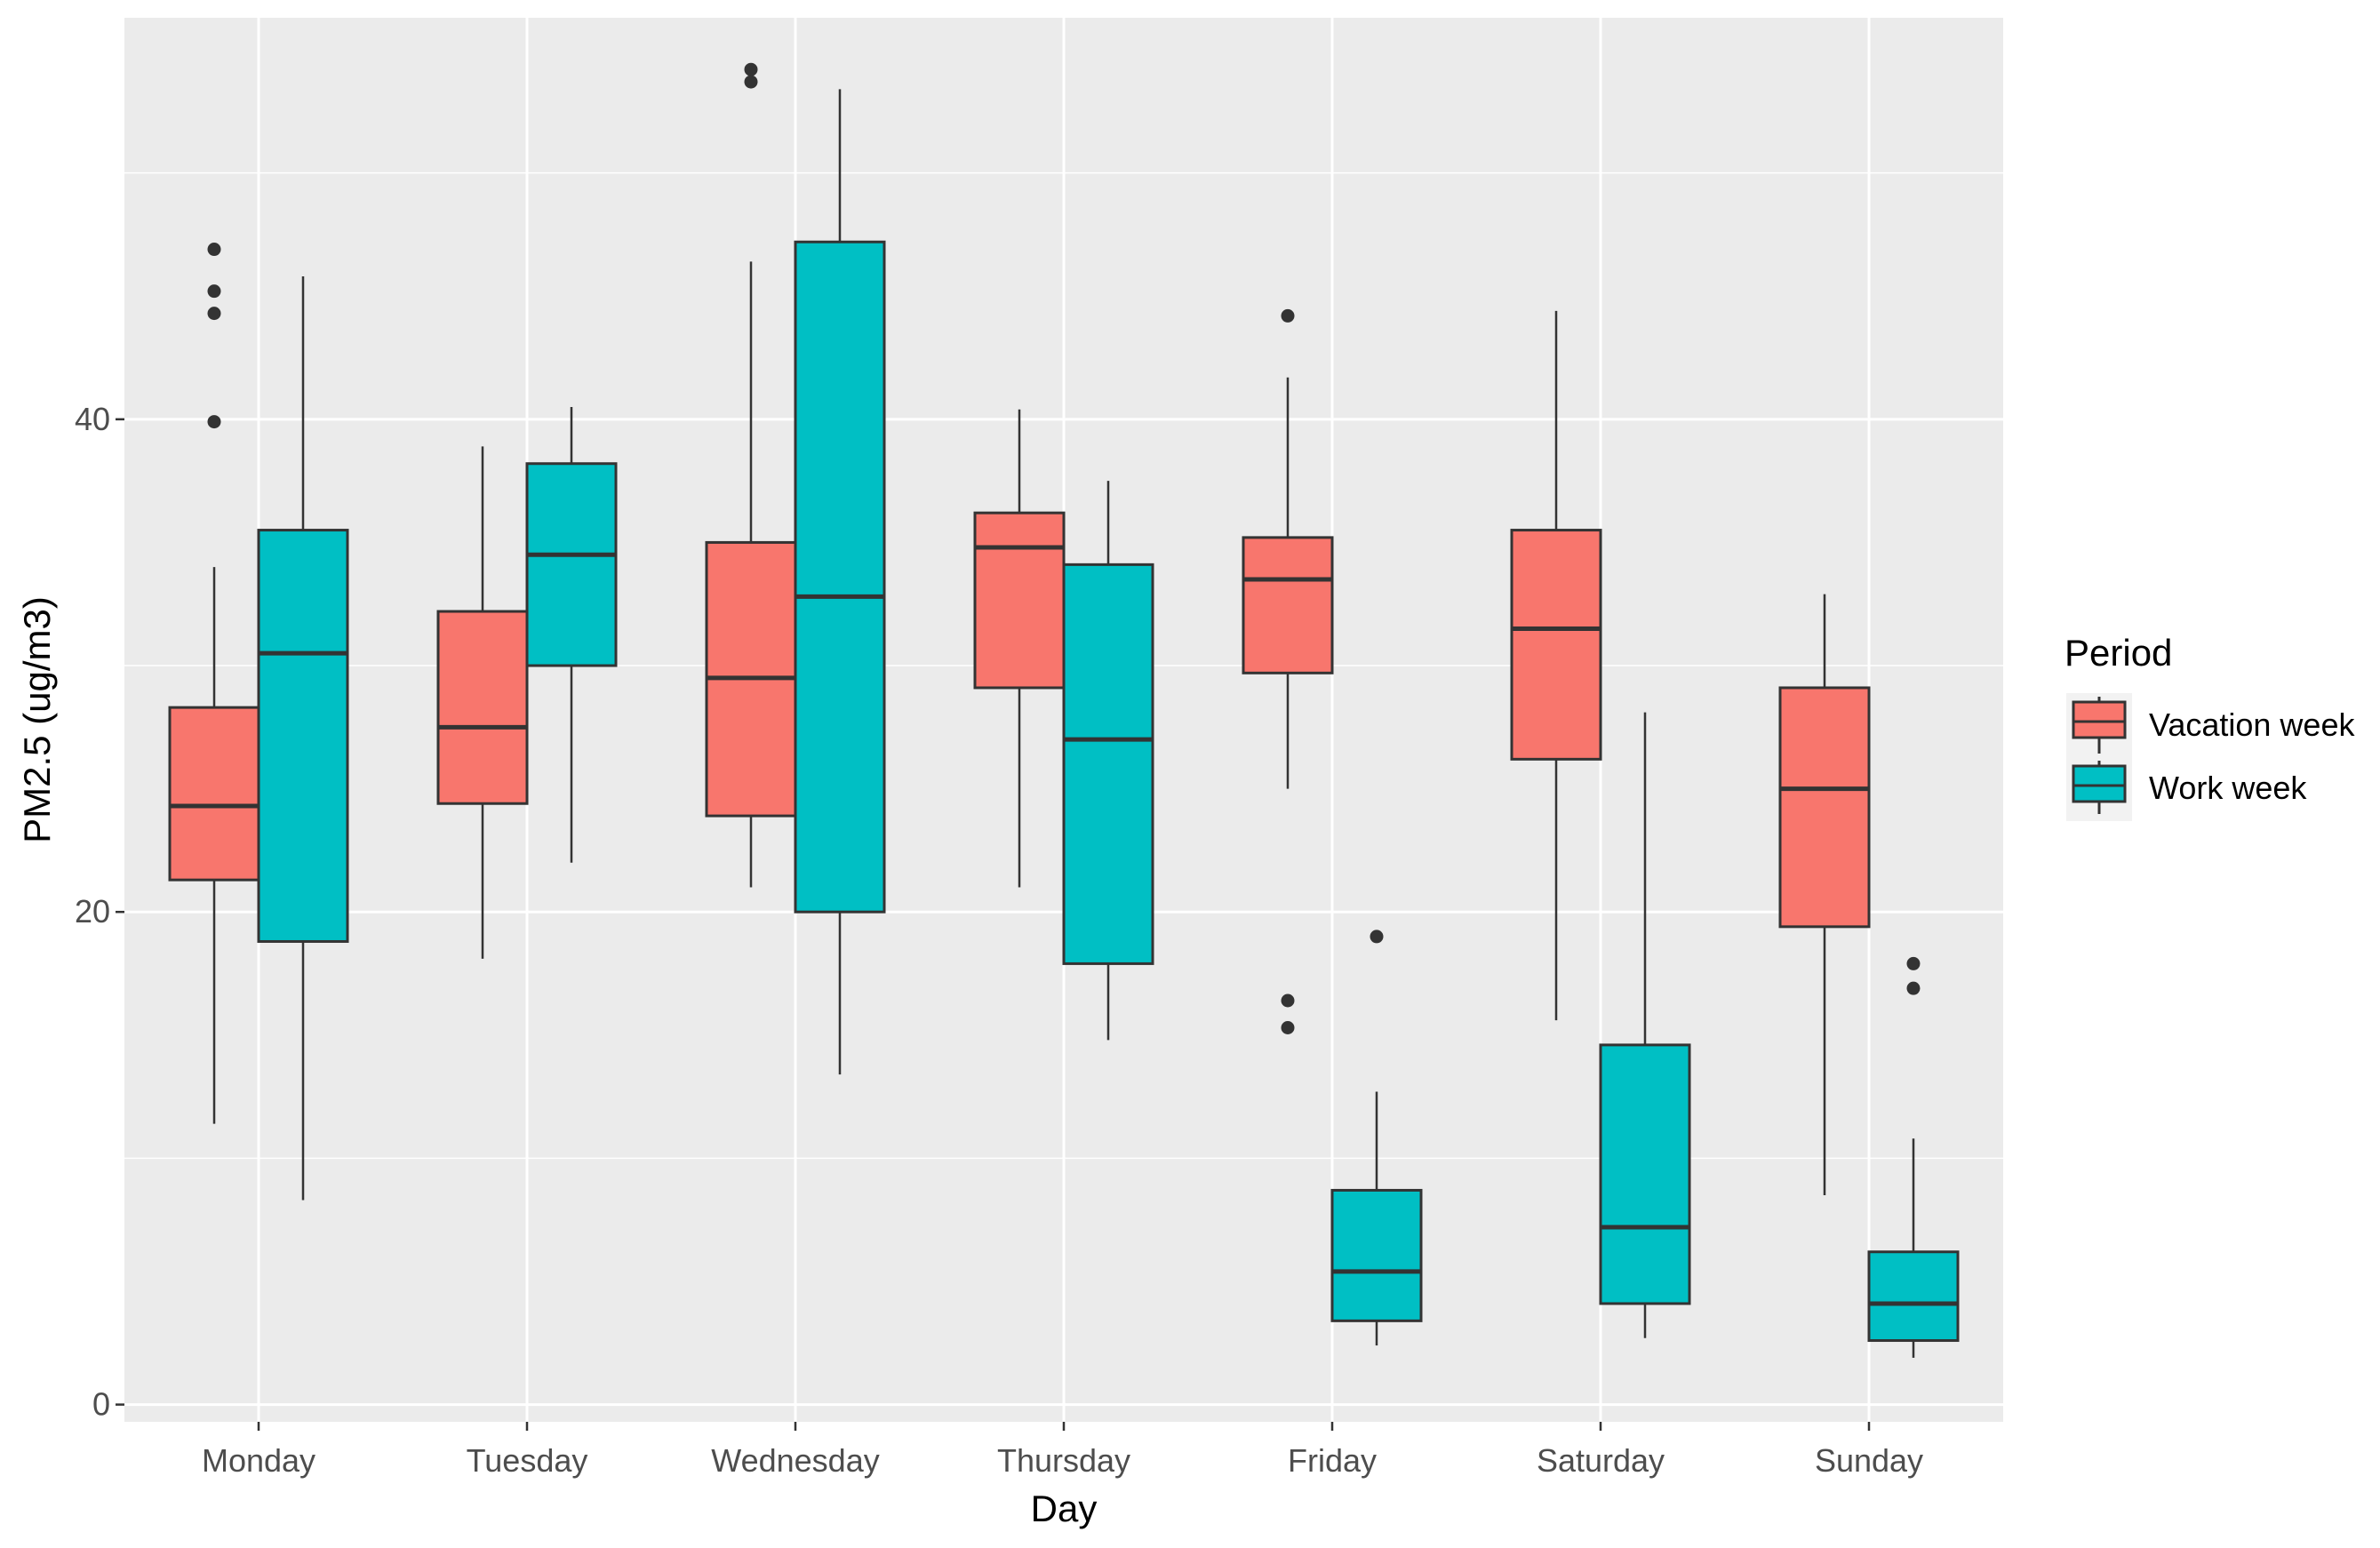 This screenshot has height=1548, width=2380. What do you see at coordinates (1376, 1138) in the screenshot?
I see `box-friday-work-week` at bounding box center [1376, 1138].